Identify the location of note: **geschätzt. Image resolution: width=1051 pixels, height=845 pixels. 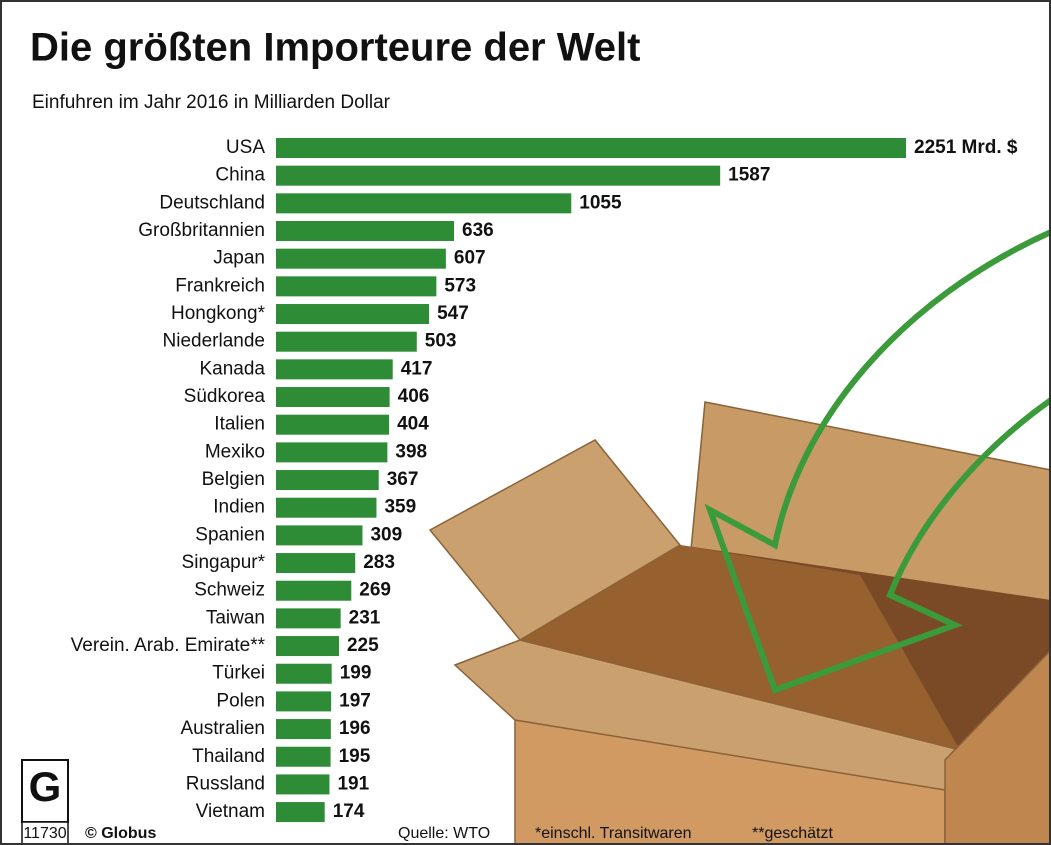
(792, 833).